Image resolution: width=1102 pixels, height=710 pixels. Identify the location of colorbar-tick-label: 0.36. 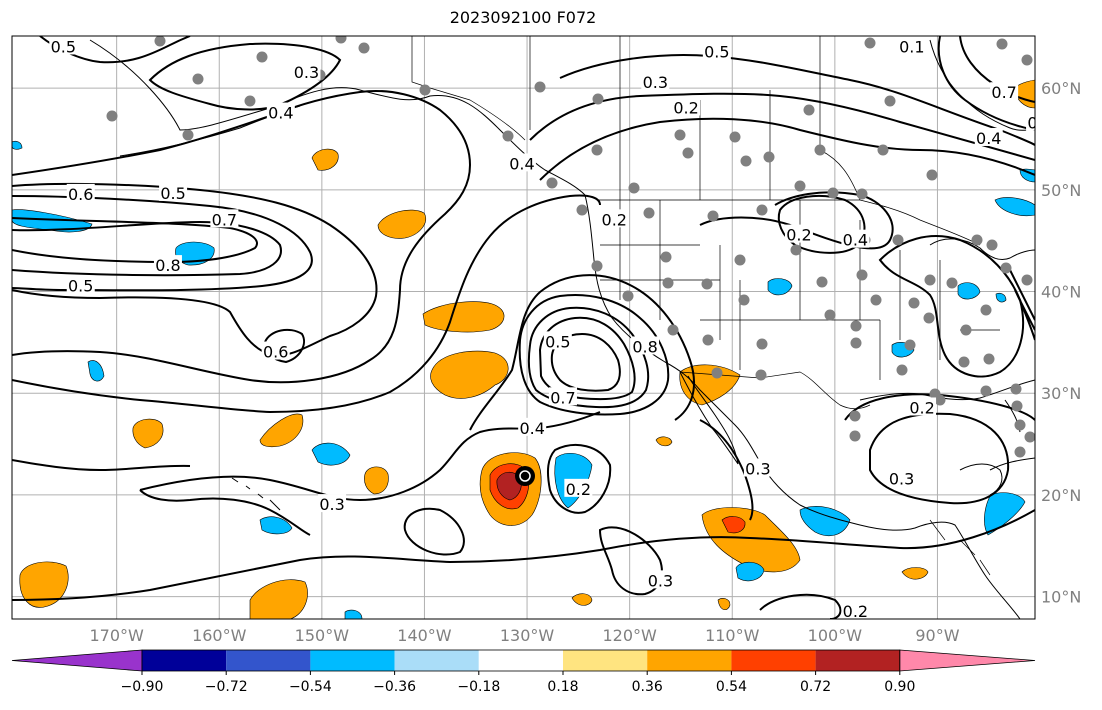
(647, 687).